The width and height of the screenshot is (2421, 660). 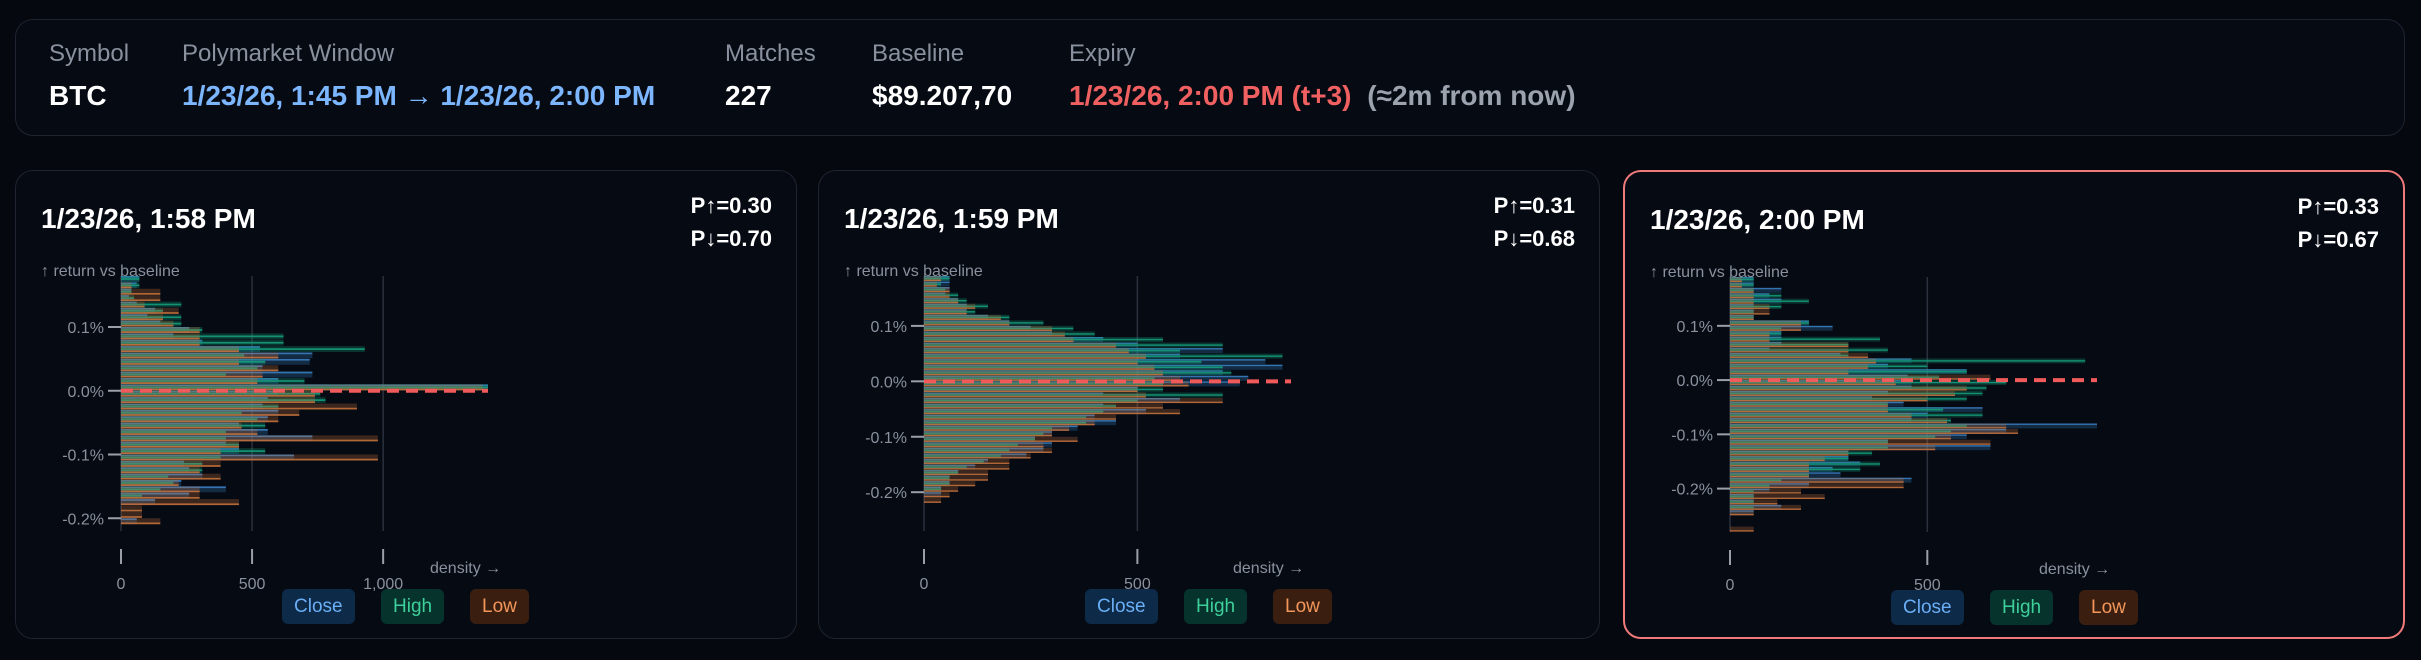 What do you see at coordinates (1927, 585) in the screenshot?
I see `x-tick-label: 500` at bounding box center [1927, 585].